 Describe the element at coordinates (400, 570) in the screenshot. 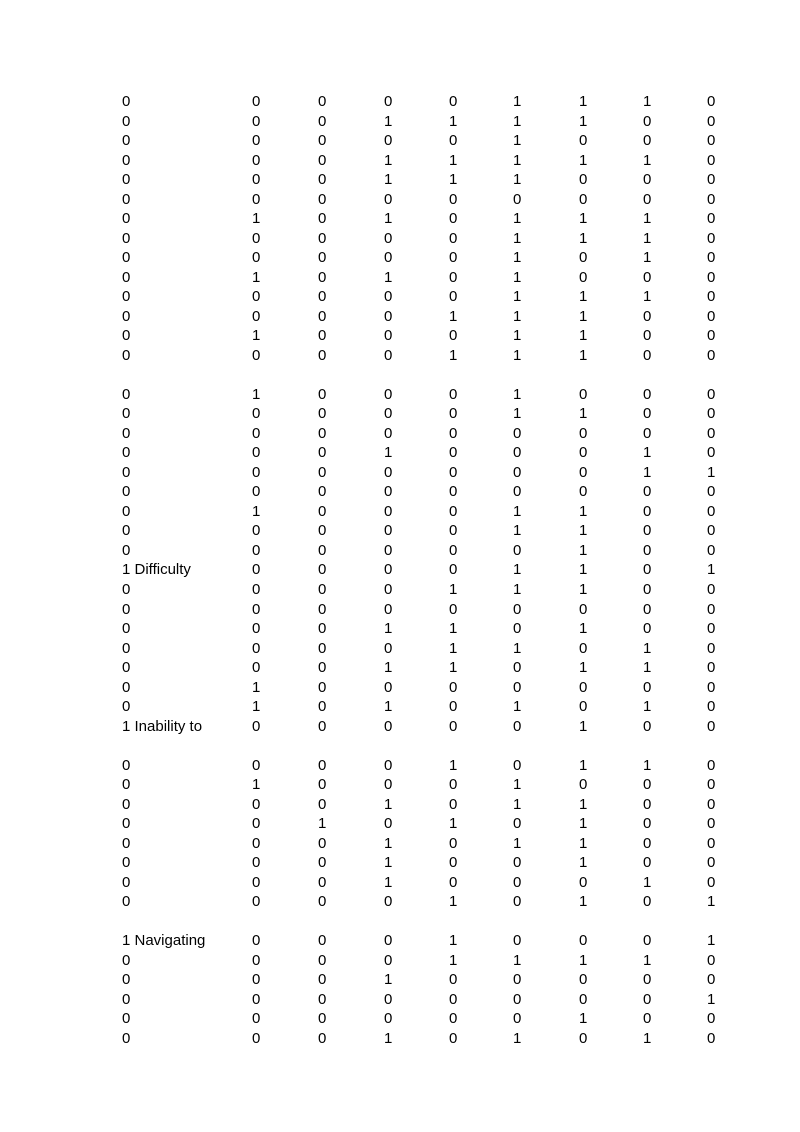

I see `table-row: 1 Difficulty 0 0 0 0 1 1 0 1` at that location.